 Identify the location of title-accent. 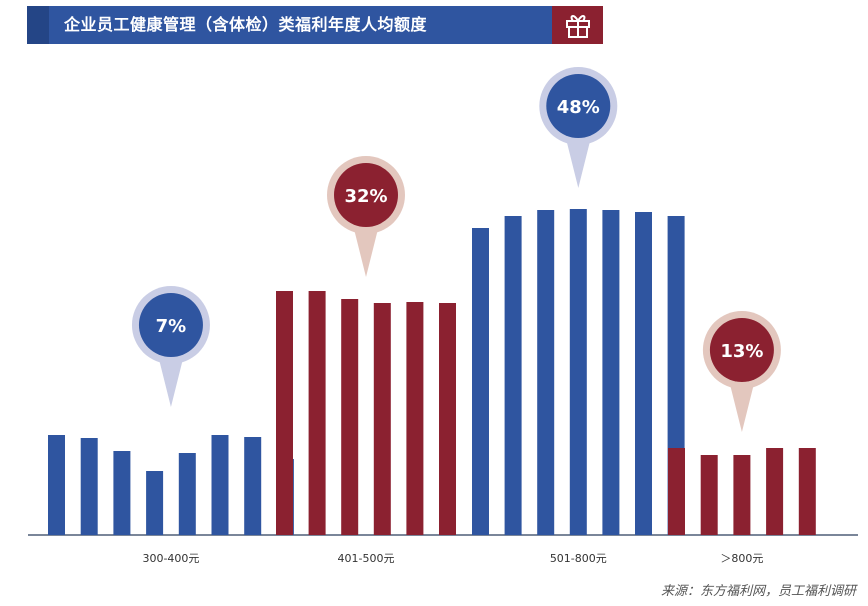
(38, 25).